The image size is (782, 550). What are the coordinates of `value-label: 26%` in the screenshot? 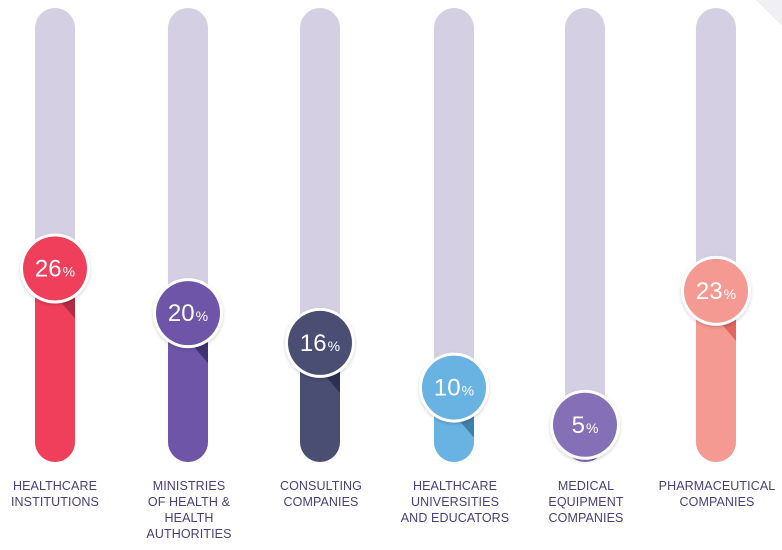 It's located at (55, 268).